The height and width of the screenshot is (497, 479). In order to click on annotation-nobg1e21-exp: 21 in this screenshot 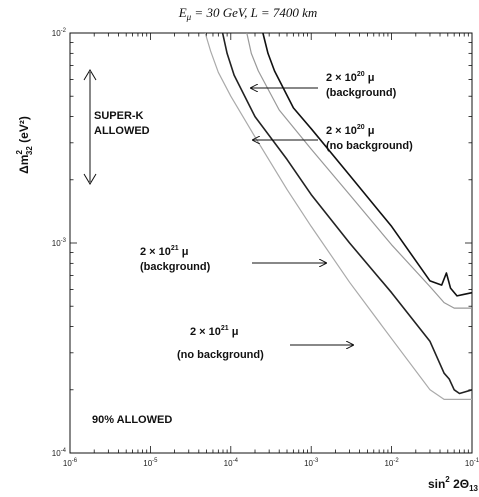, I will do `click(225, 328)`.